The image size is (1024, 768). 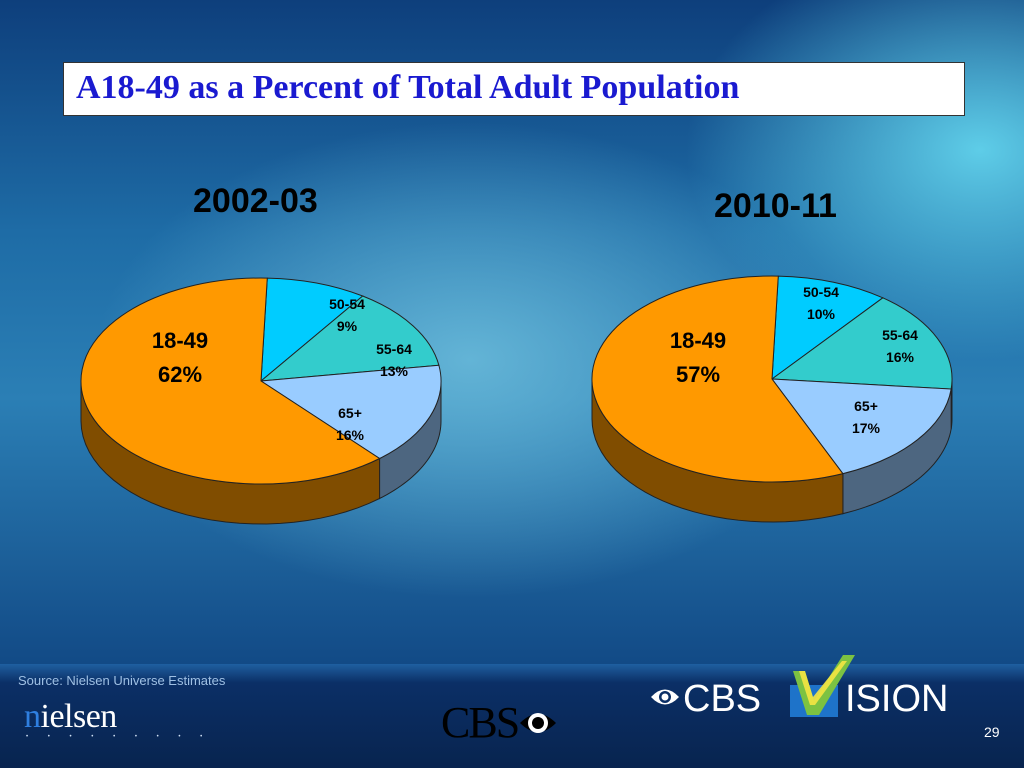 I want to click on nielsen-logo-dots: • • • • • • • • •, so click(x=119, y=737).